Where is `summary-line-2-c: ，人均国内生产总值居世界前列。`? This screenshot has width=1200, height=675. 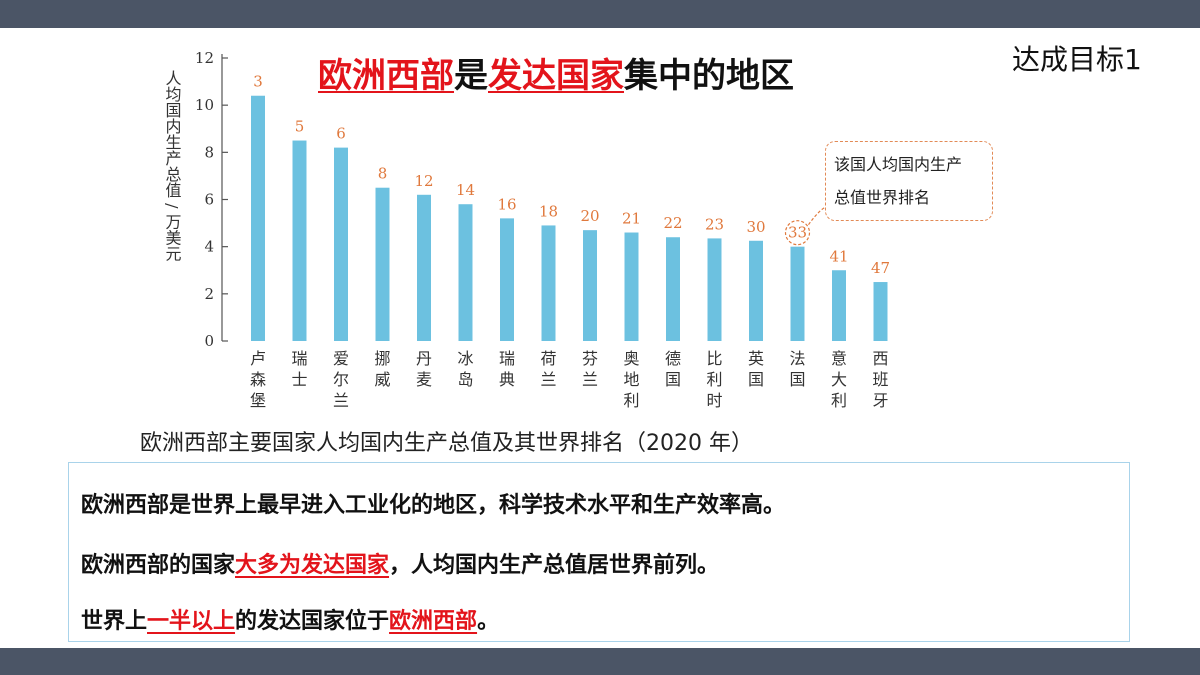 summary-line-2-c: ，人均国内生产总值居世界前列。 is located at coordinates (554, 565).